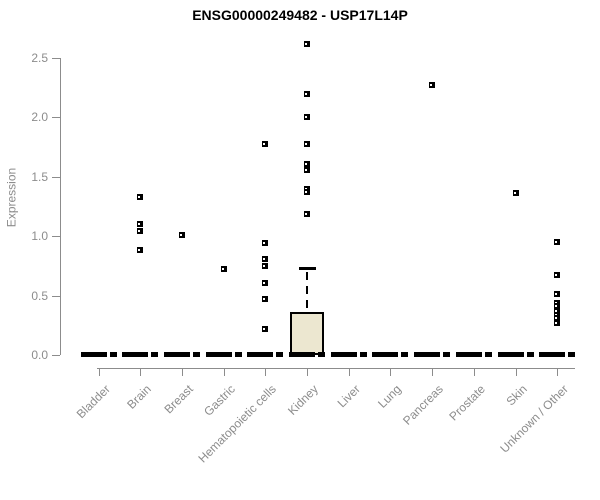  I want to click on y-tick-label: 2.5, so click(39, 58).